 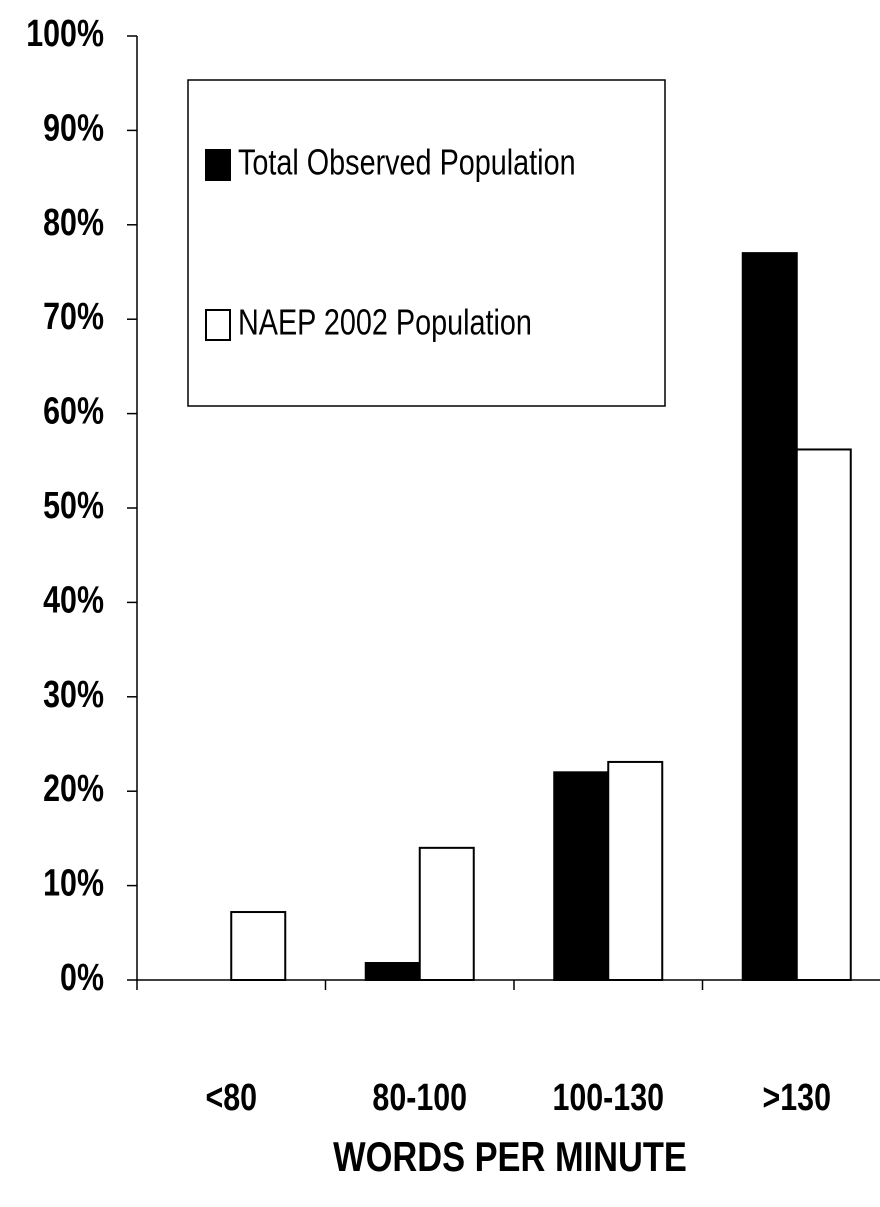 What do you see at coordinates (73, 600) in the screenshot?
I see `y-tick-label: 40%` at bounding box center [73, 600].